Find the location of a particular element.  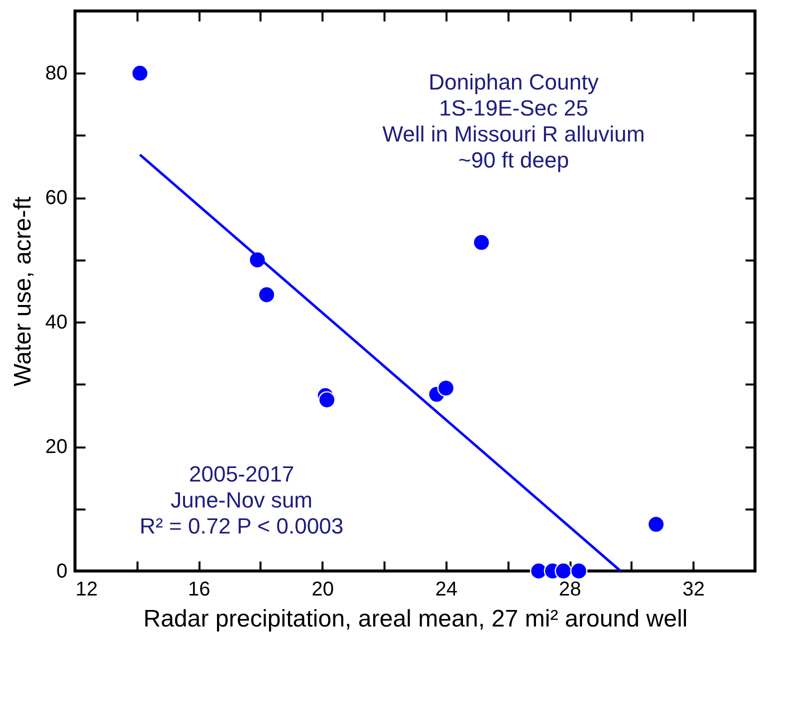

y-tick-label: 80 is located at coordinates (56, 73).